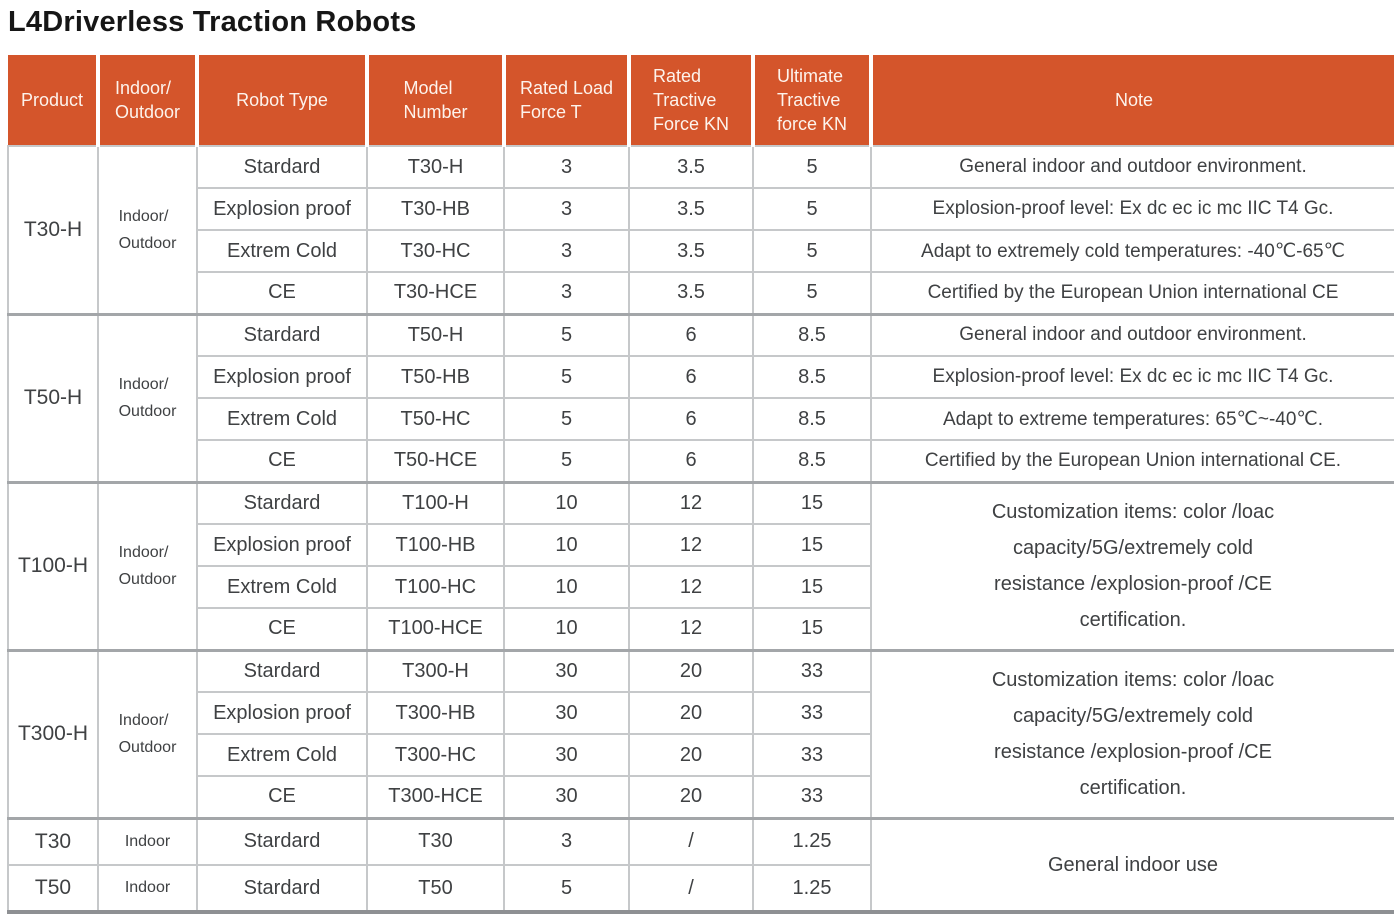  I want to click on col-header-note-label: Note, so click(1134, 100).